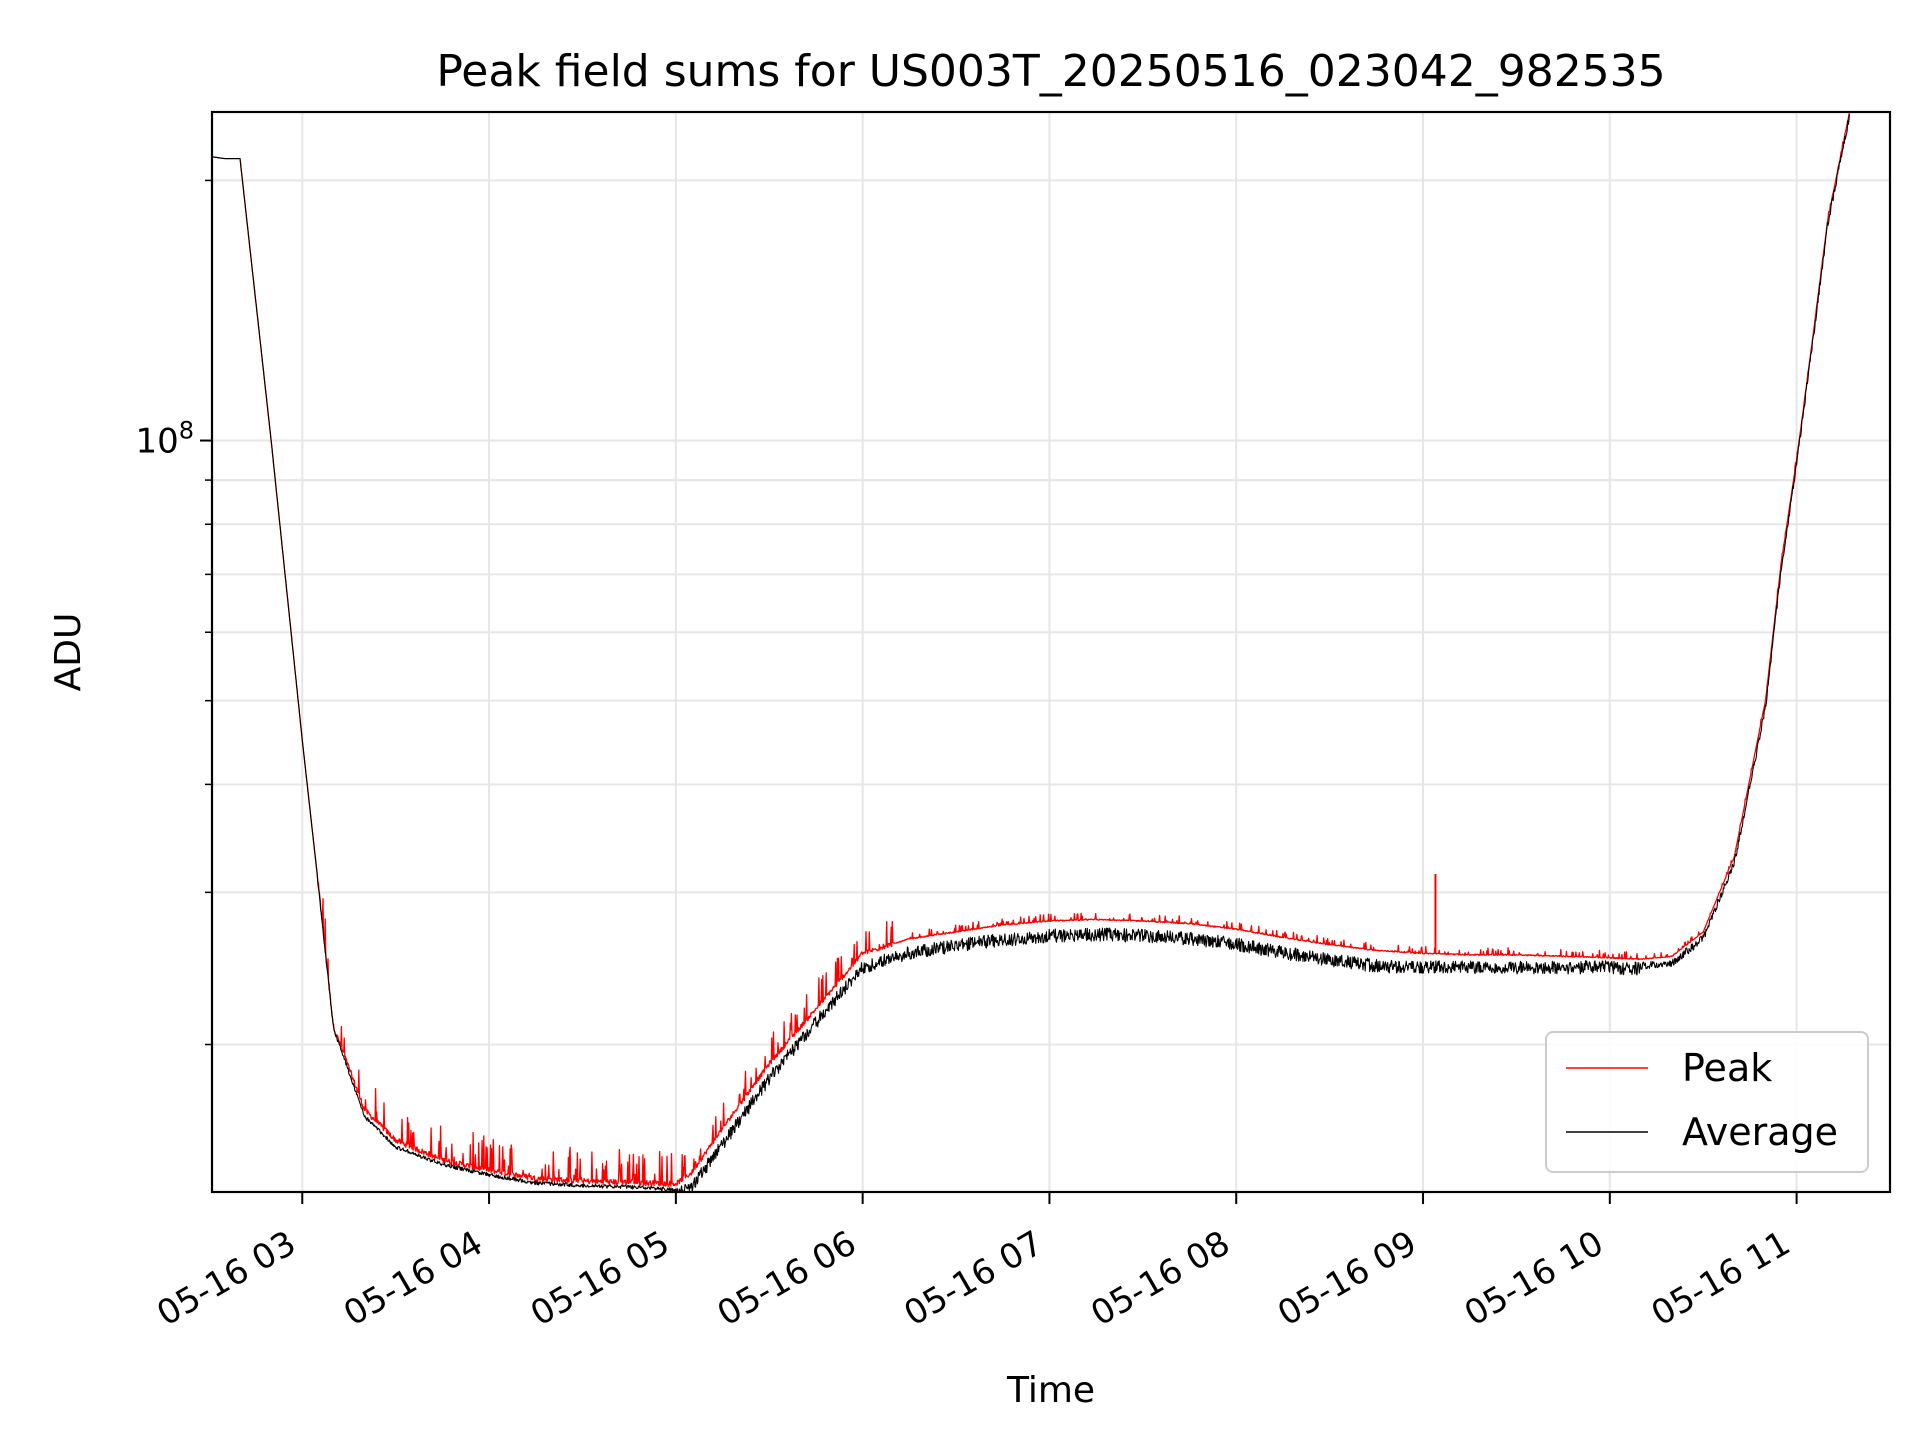 The height and width of the screenshot is (1440, 1920). Describe the element at coordinates (1727, 1068) in the screenshot. I see `legend-label-peak: Peak` at that location.